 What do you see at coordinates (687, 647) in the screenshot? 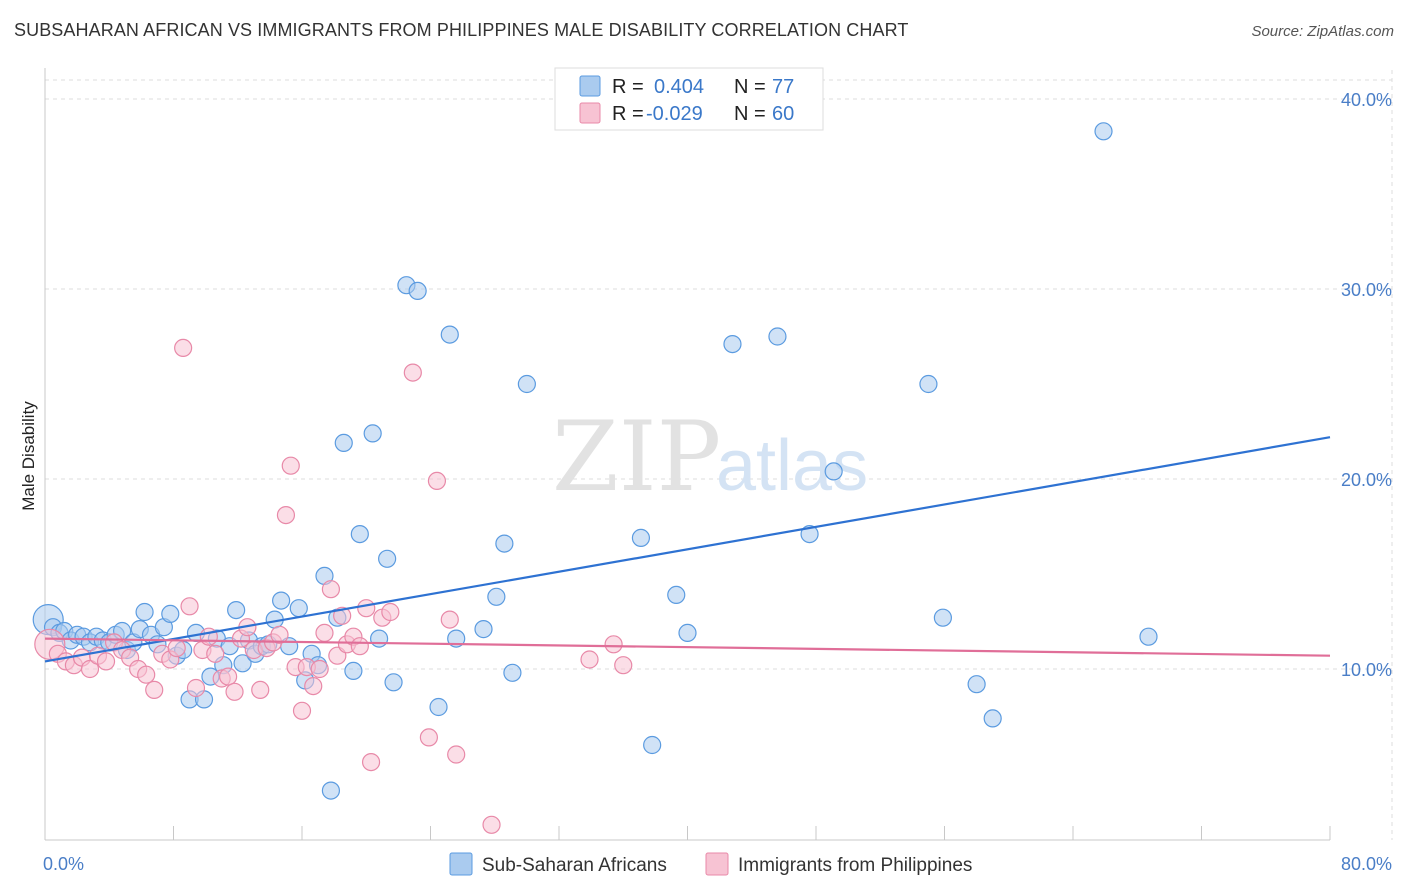
I see `trend-line-philippines` at bounding box center [687, 647].